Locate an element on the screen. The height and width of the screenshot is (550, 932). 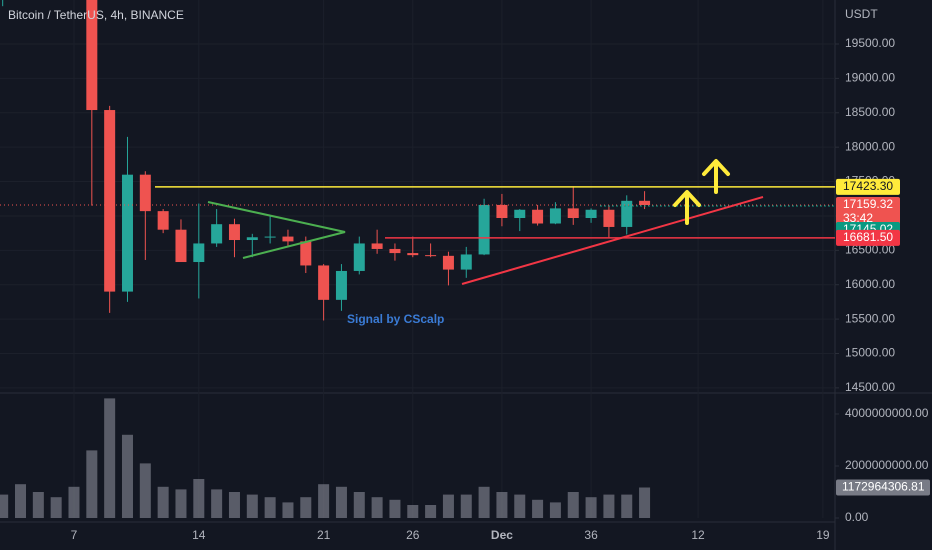
volume-tick-label: 2000000000.00 is located at coordinates (887, 465).